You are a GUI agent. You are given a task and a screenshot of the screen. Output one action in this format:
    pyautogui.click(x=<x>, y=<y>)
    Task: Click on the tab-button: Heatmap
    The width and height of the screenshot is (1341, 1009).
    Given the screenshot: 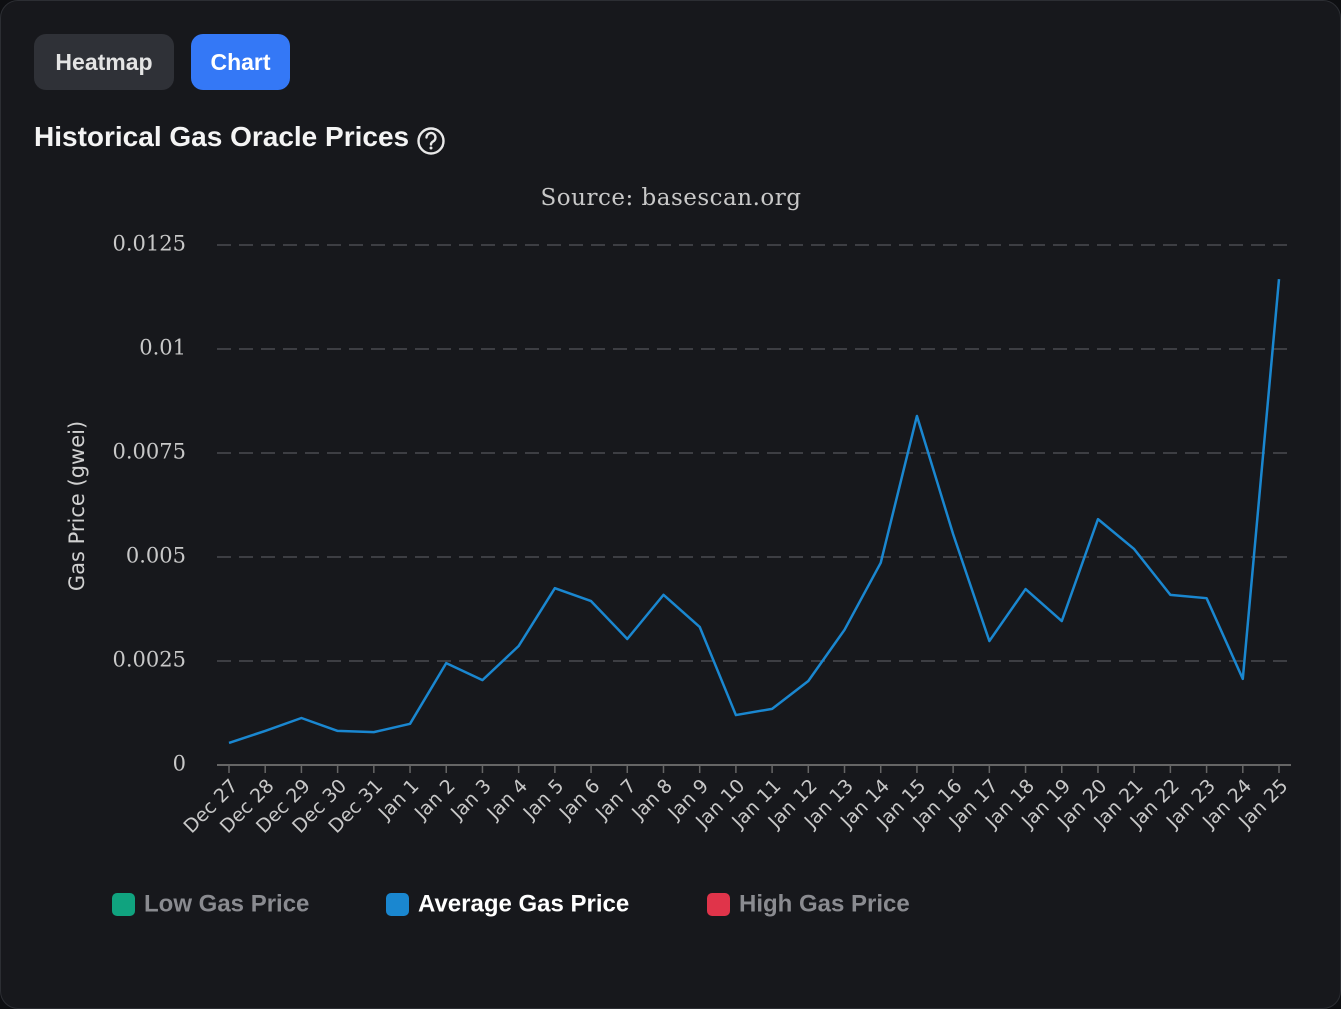 What is the action you would take?
    pyautogui.click(x=104, y=62)
    